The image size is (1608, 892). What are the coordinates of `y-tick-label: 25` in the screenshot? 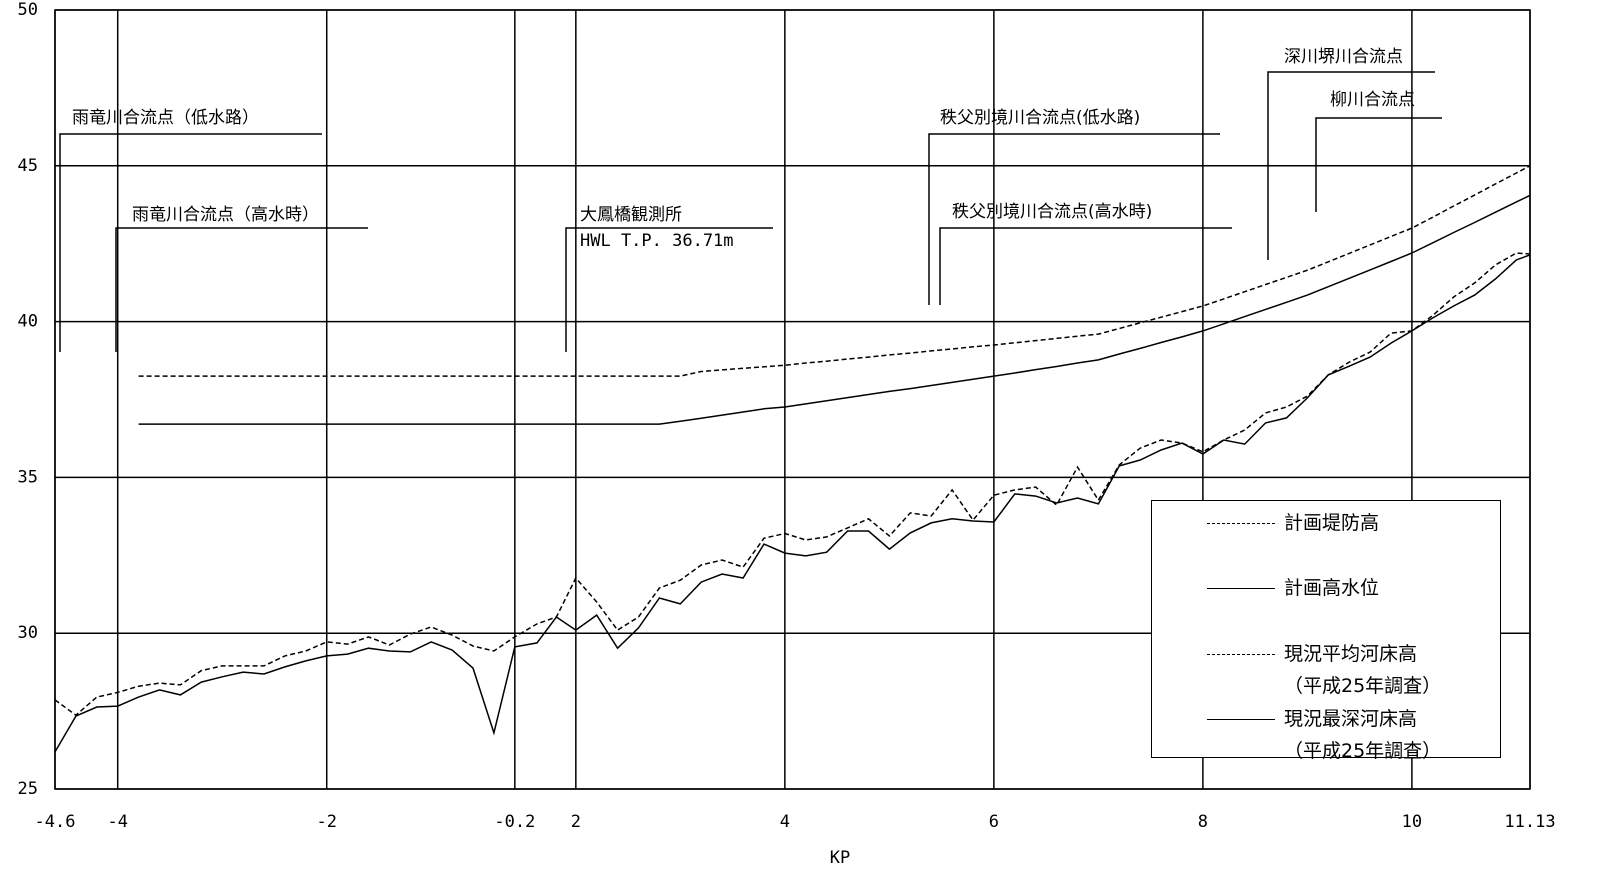 It's located at (28, 789).